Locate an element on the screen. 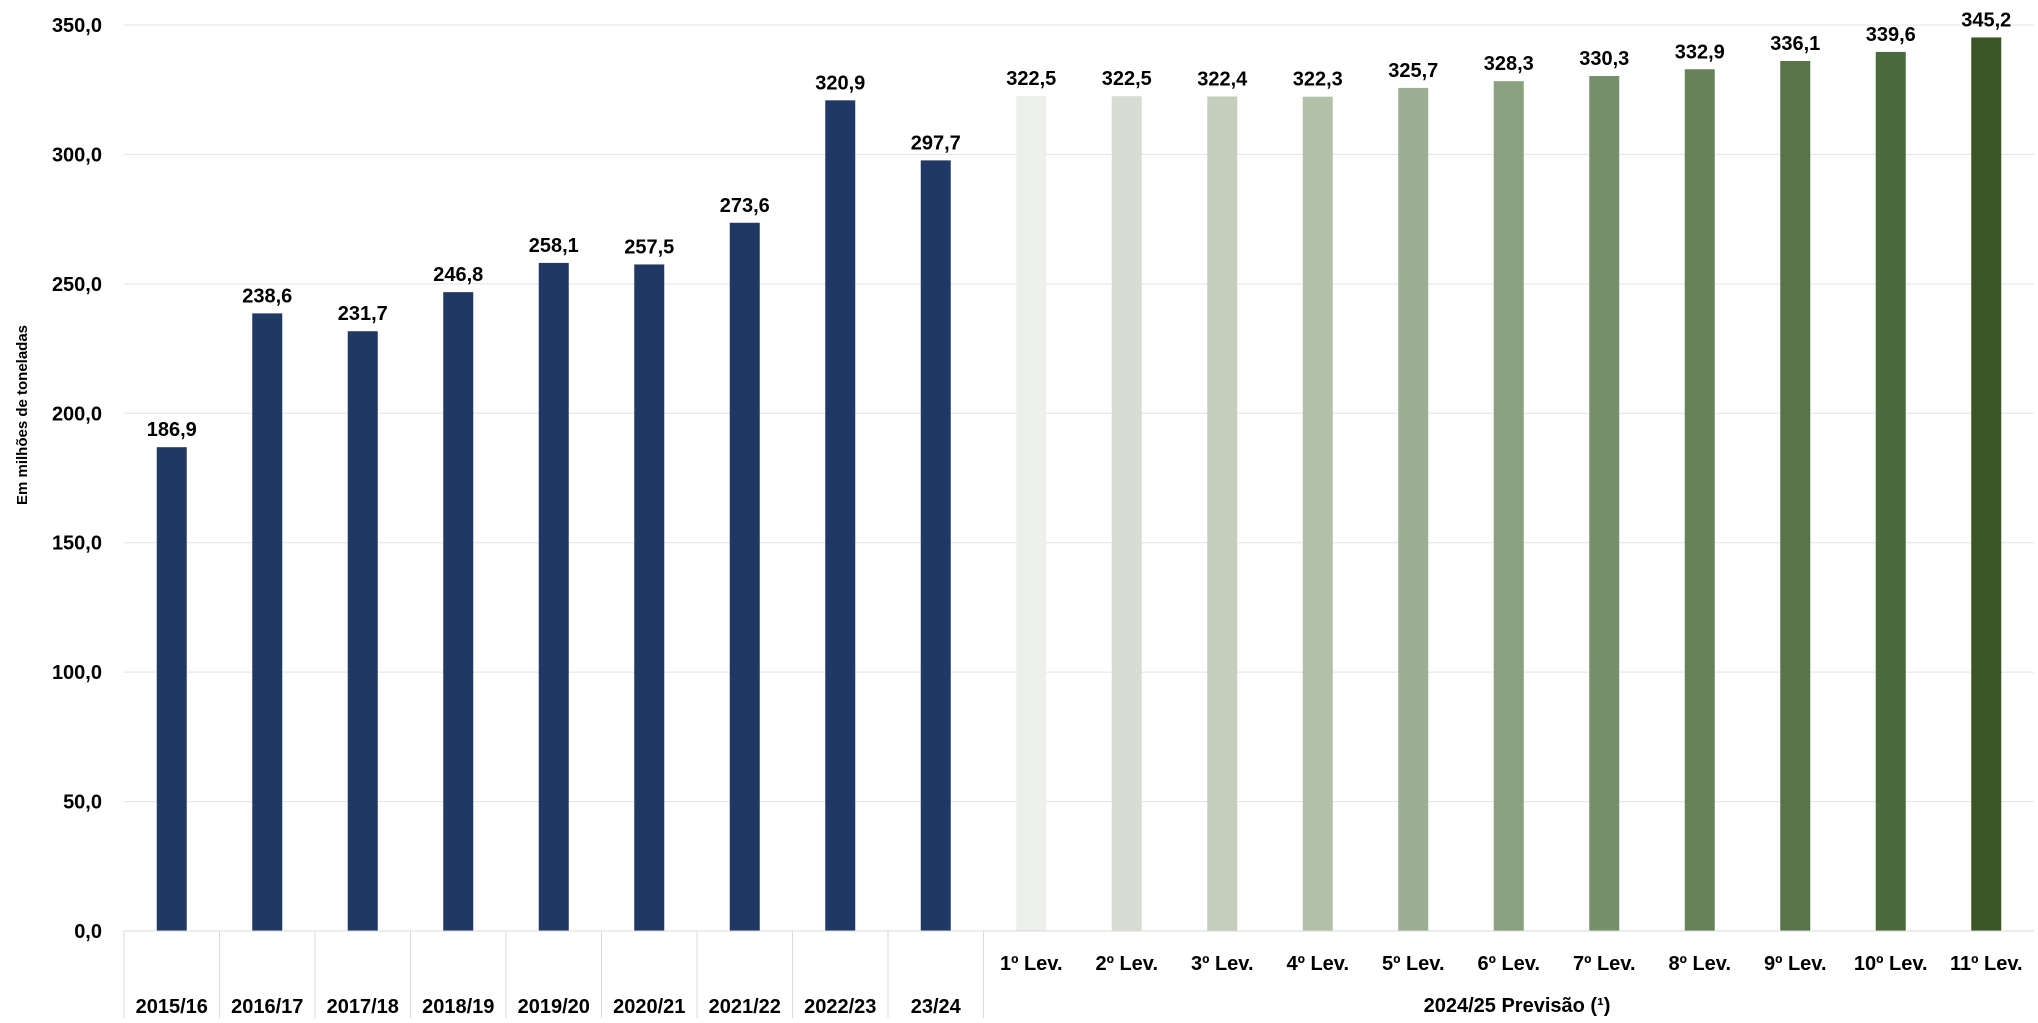  bar-3º Lev. is located at coordinates (1222, 513).